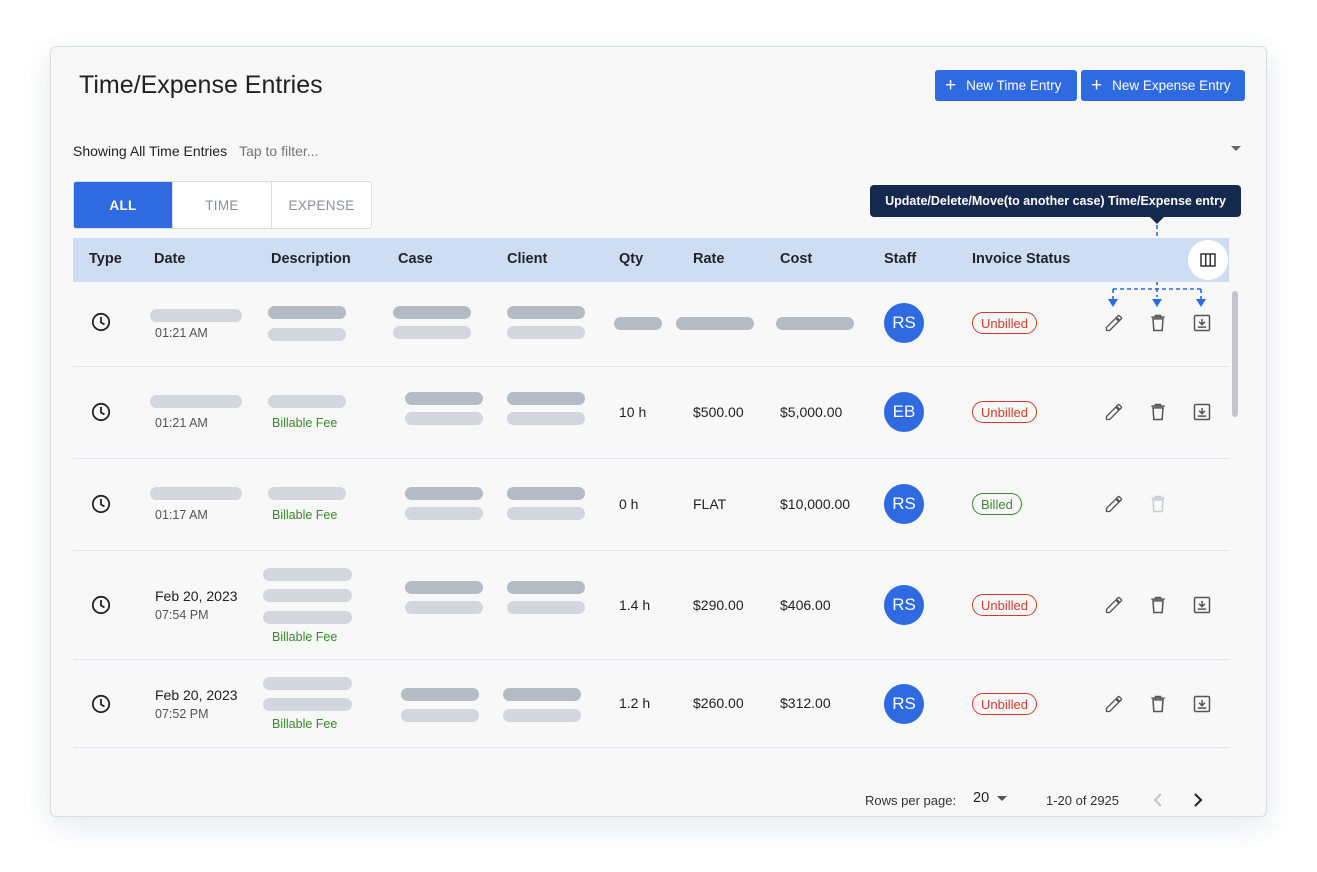  I want to click on status-badge: Unbilled, so click(1004, 605).